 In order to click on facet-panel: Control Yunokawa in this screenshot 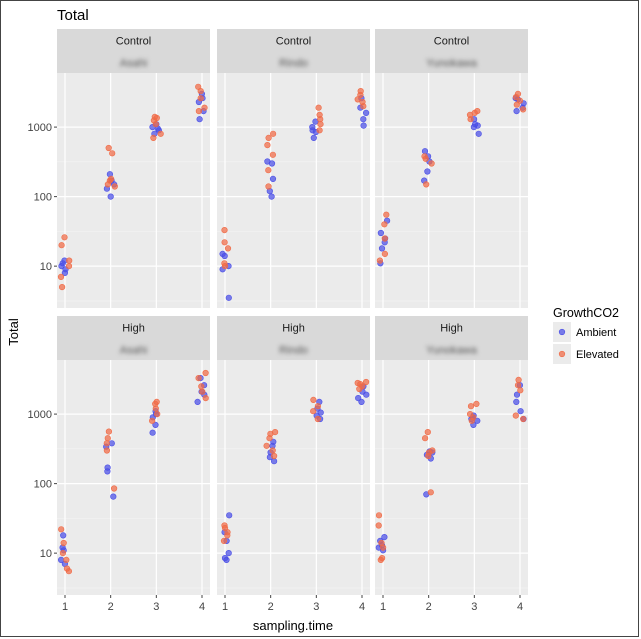, I will do `click(451, 168)`.